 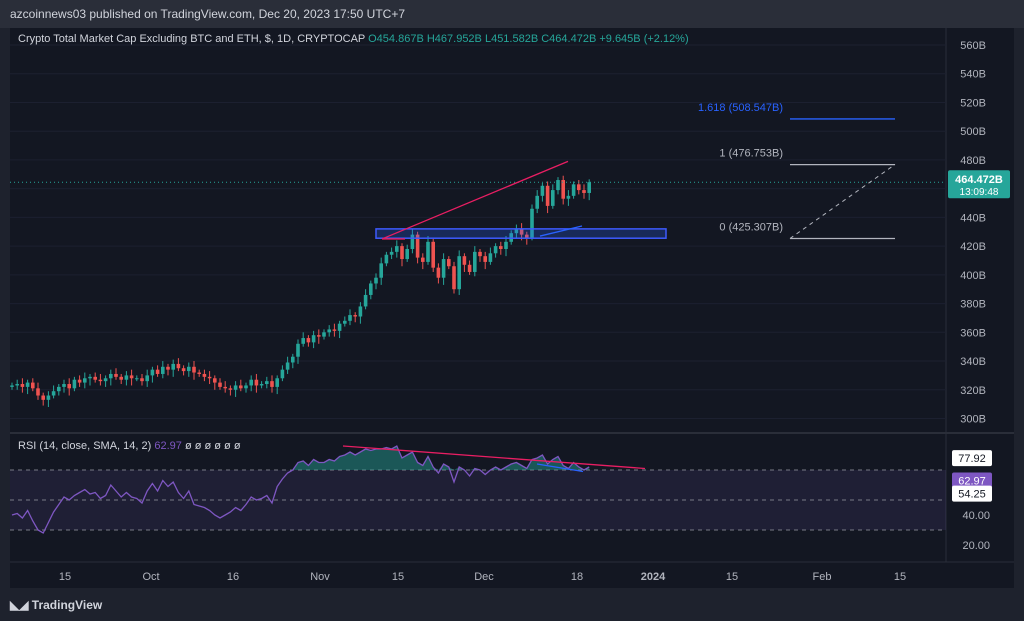 I want to click on time-tick-label: Dec, so click(x=484, y=577).